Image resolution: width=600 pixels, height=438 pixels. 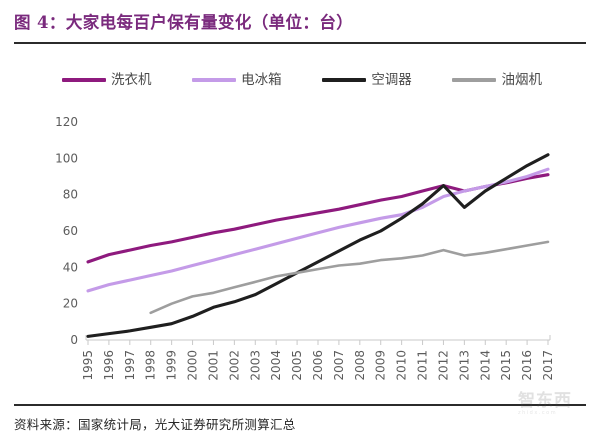 What do you see at coordinates (109, 365) in the screenshot?
I see `x-axis-tick-label: 1996` at bounding box center [109, 365].